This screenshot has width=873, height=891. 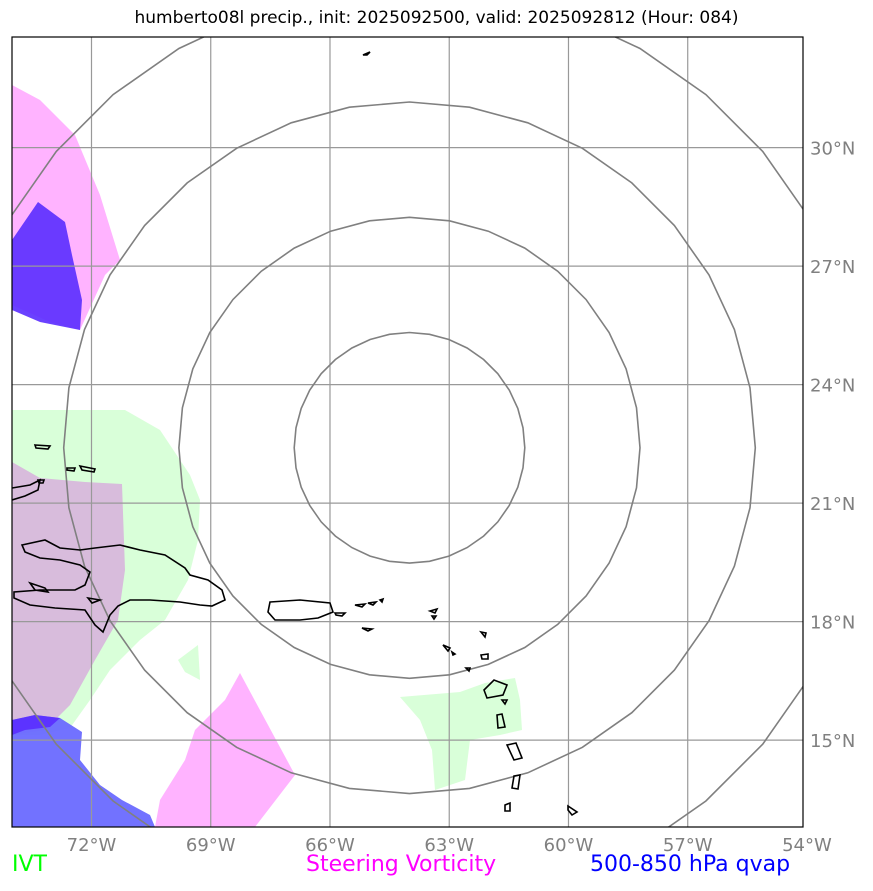 What do you see at coordinates (119, 586) in the screenshot?
I see `coast-hispaniola` at bounding box center [119, 586].